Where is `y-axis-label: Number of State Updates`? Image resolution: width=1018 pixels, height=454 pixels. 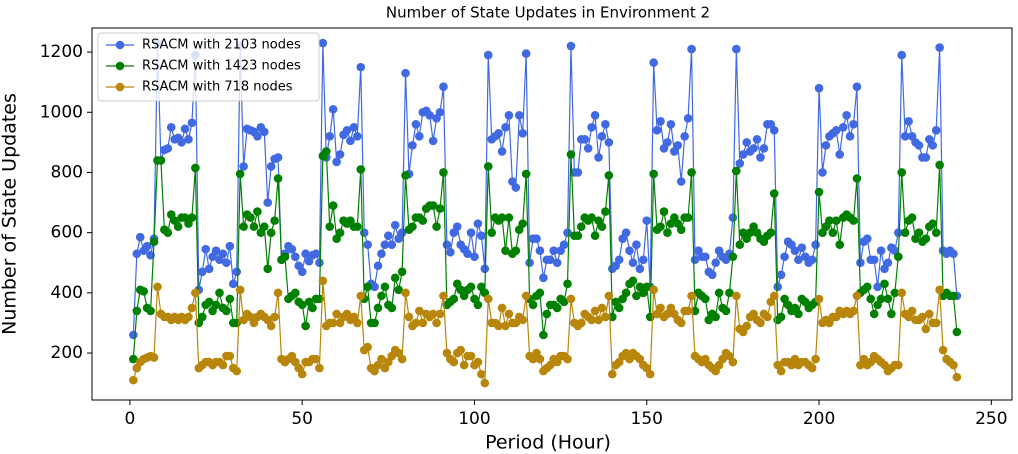
y-axis-label: Number of State Updates is located at coordinates (10, 214).